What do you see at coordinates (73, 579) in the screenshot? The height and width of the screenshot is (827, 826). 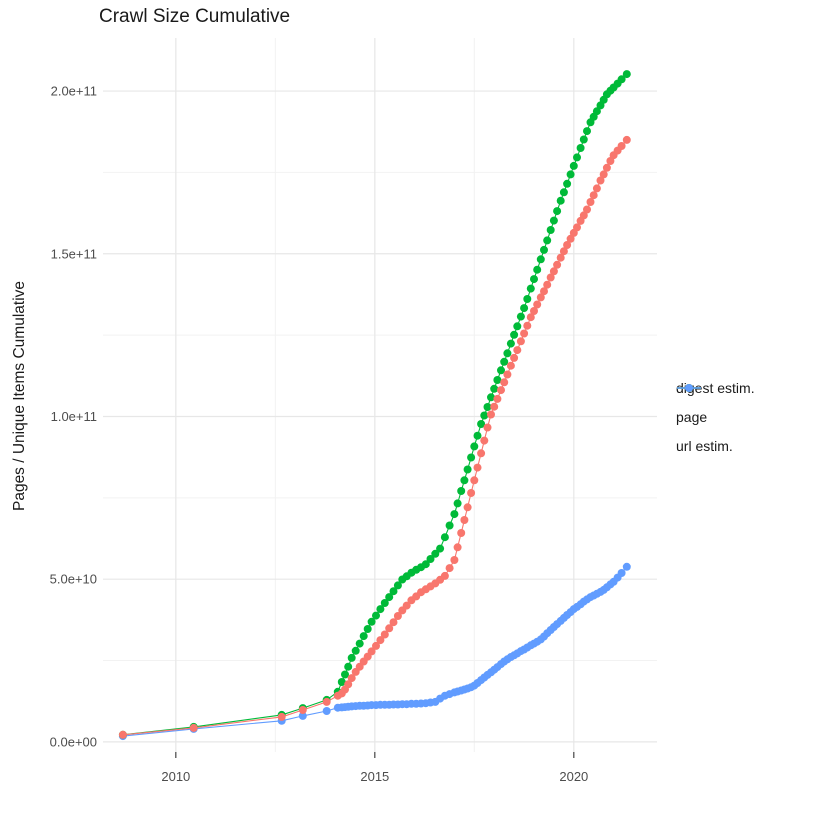 I see `y-tick-label: 5.0e+10` at bounding box center [73, 579].